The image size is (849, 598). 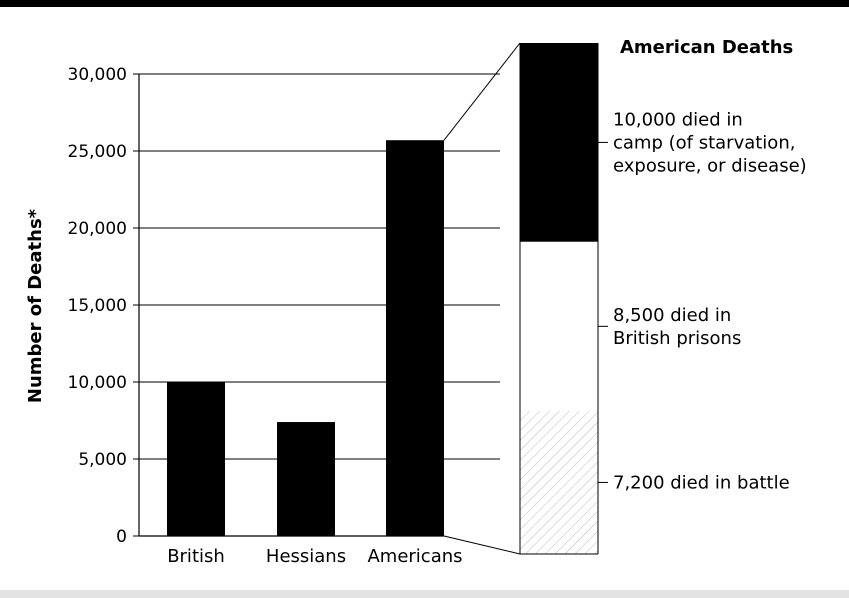 I want to click on segment-label-line: exposure, or disease), so click(x=710, y=165).